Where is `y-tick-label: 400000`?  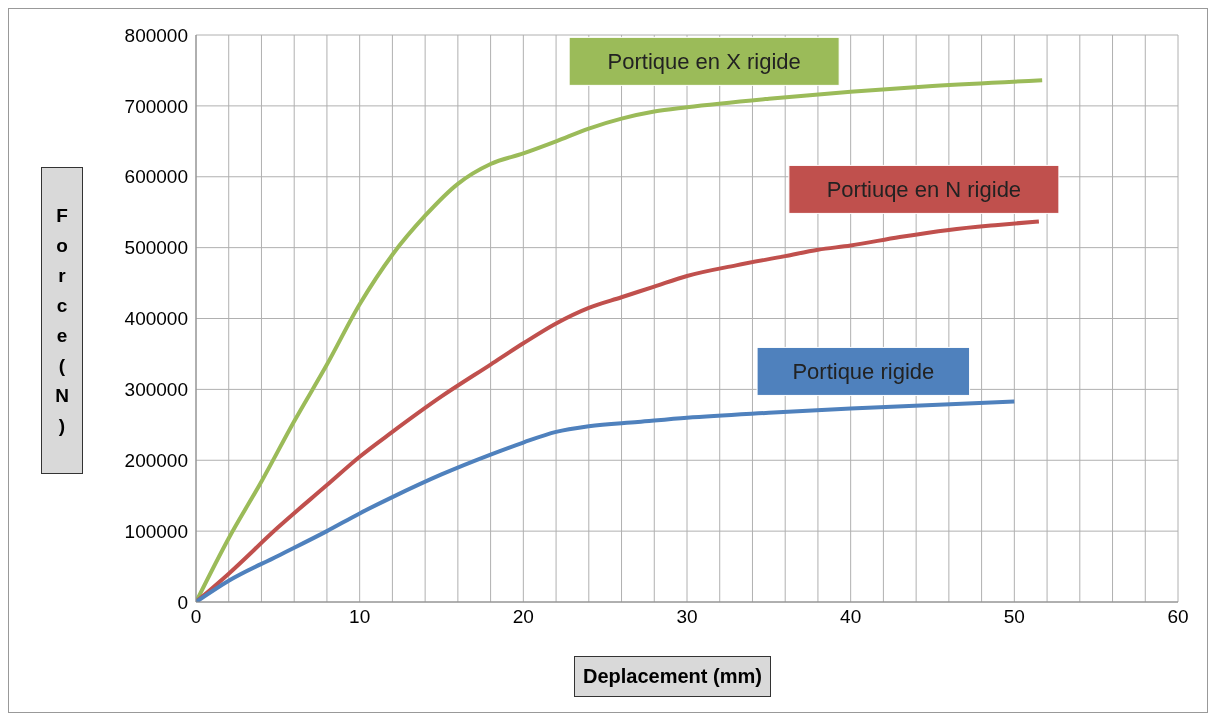
y-tick-label: 400000 is located at coordinates (156, 319).